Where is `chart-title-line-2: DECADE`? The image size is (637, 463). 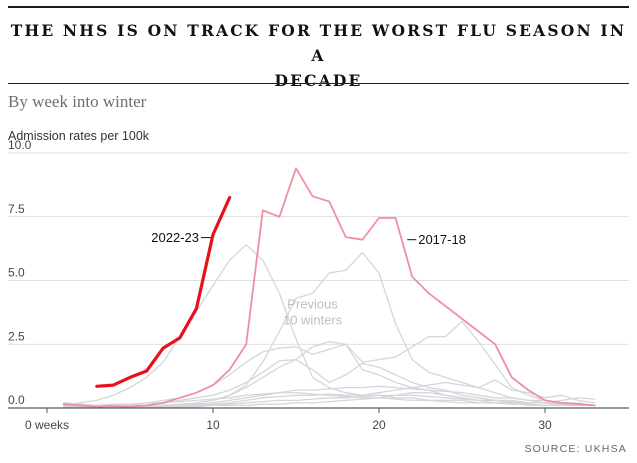
chart-title-line-2: DECADE is located at coordinates (318, 80).